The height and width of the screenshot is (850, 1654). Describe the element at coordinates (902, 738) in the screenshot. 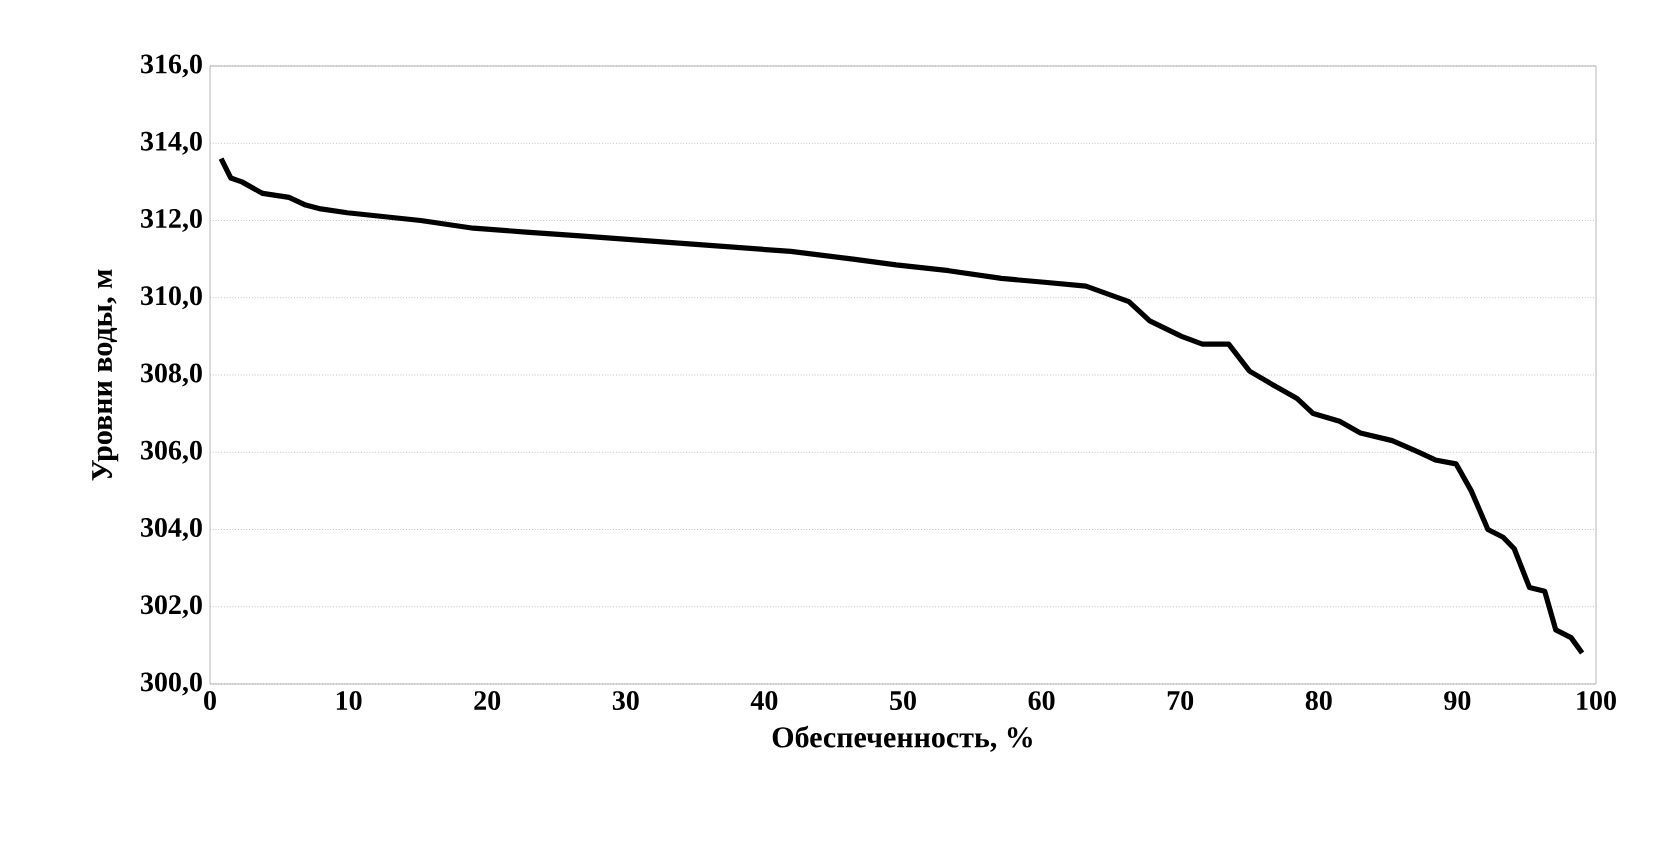

I see `x-axis-title: Обеспеченность, %` at that location.